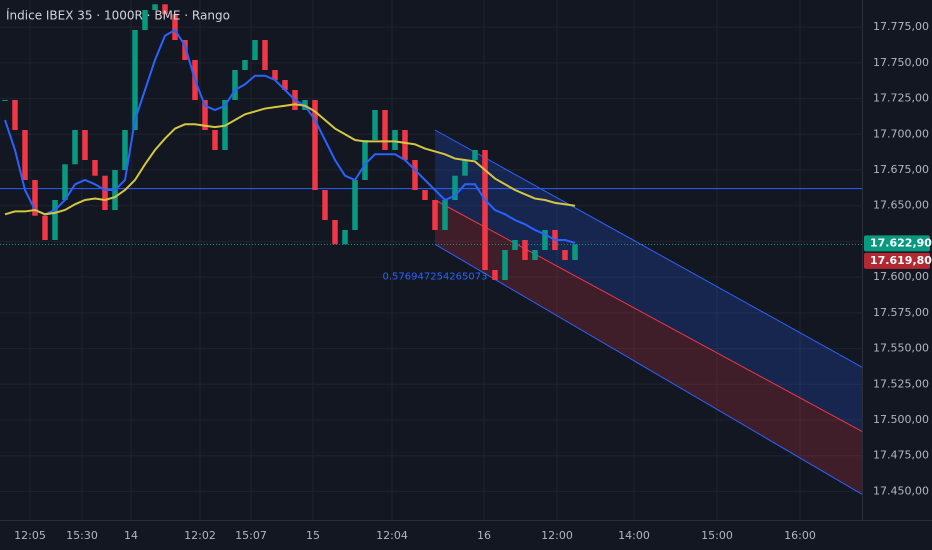 This screenshot has width=932, height=550. What do you see at coordinates (901, 169) in the screenshot?
I see `y-tick-label: 17.675,00` at bounding box center [901, 169].